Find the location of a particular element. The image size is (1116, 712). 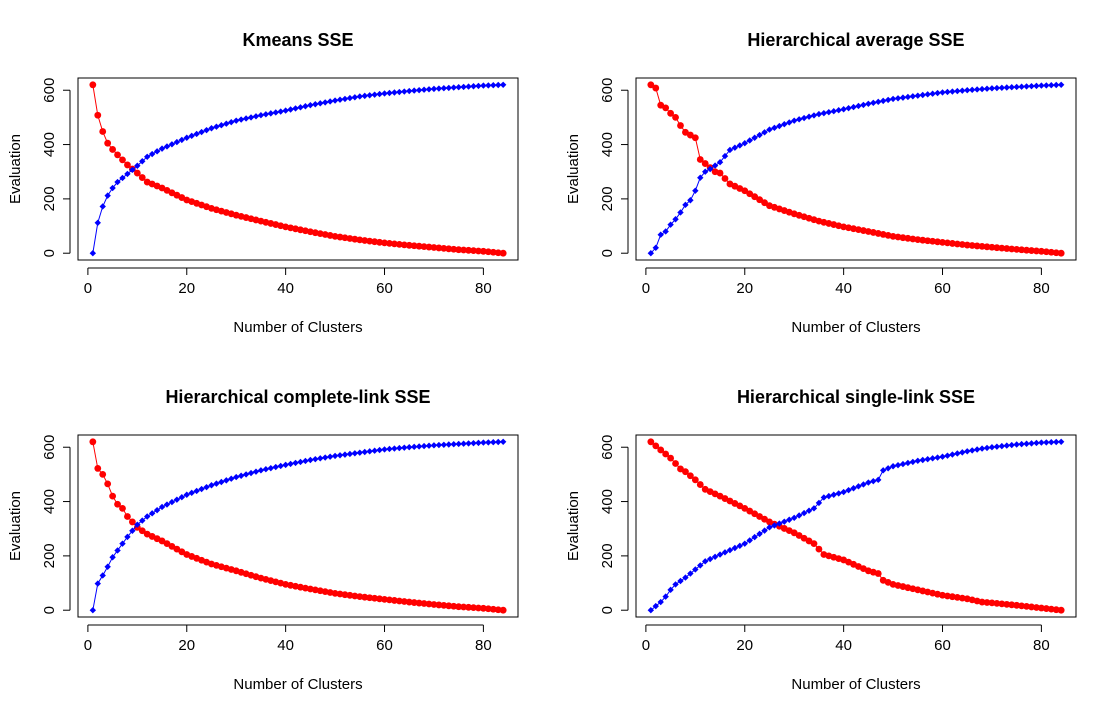

chart-title: Kmeans SSE is located at coordinates (297, 40).